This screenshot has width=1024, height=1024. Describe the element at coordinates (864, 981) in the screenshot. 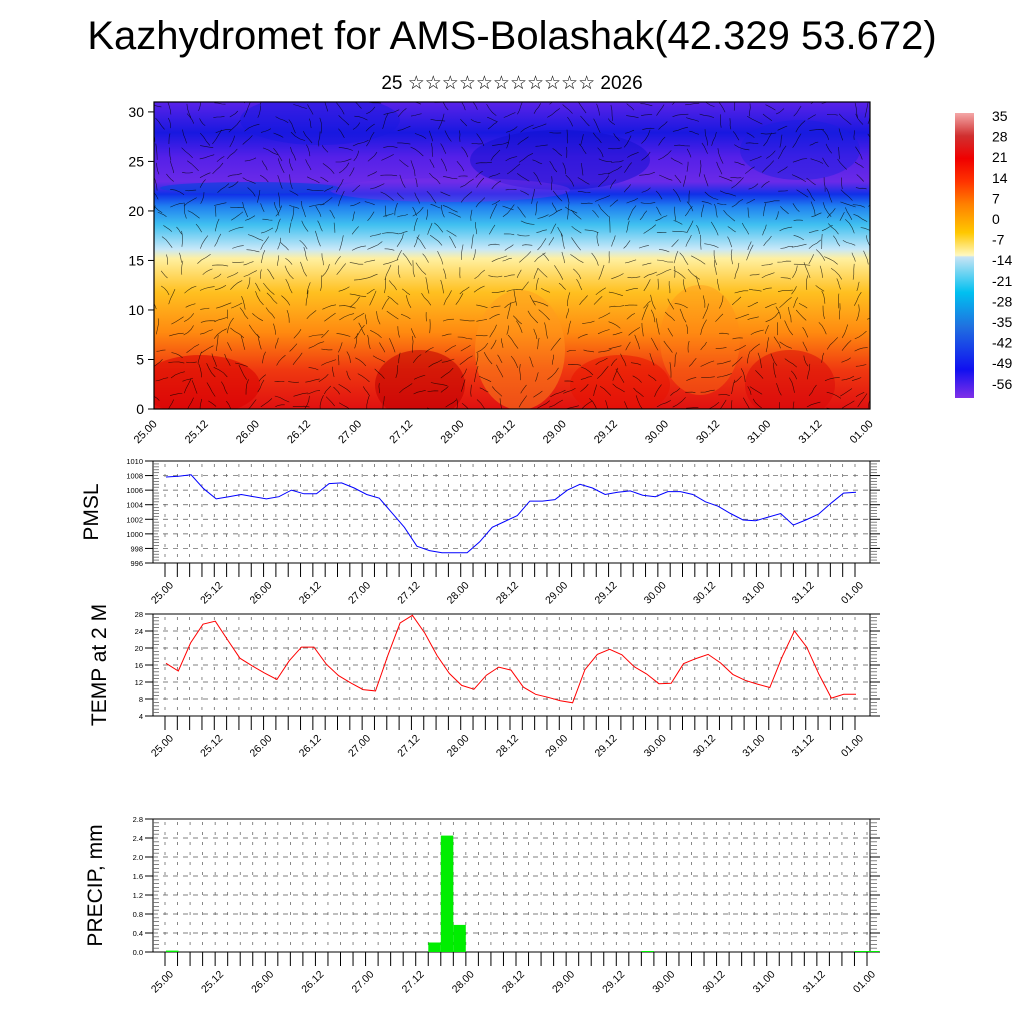

I see `precip-panel-x-tick-label: 01.00` at that location.